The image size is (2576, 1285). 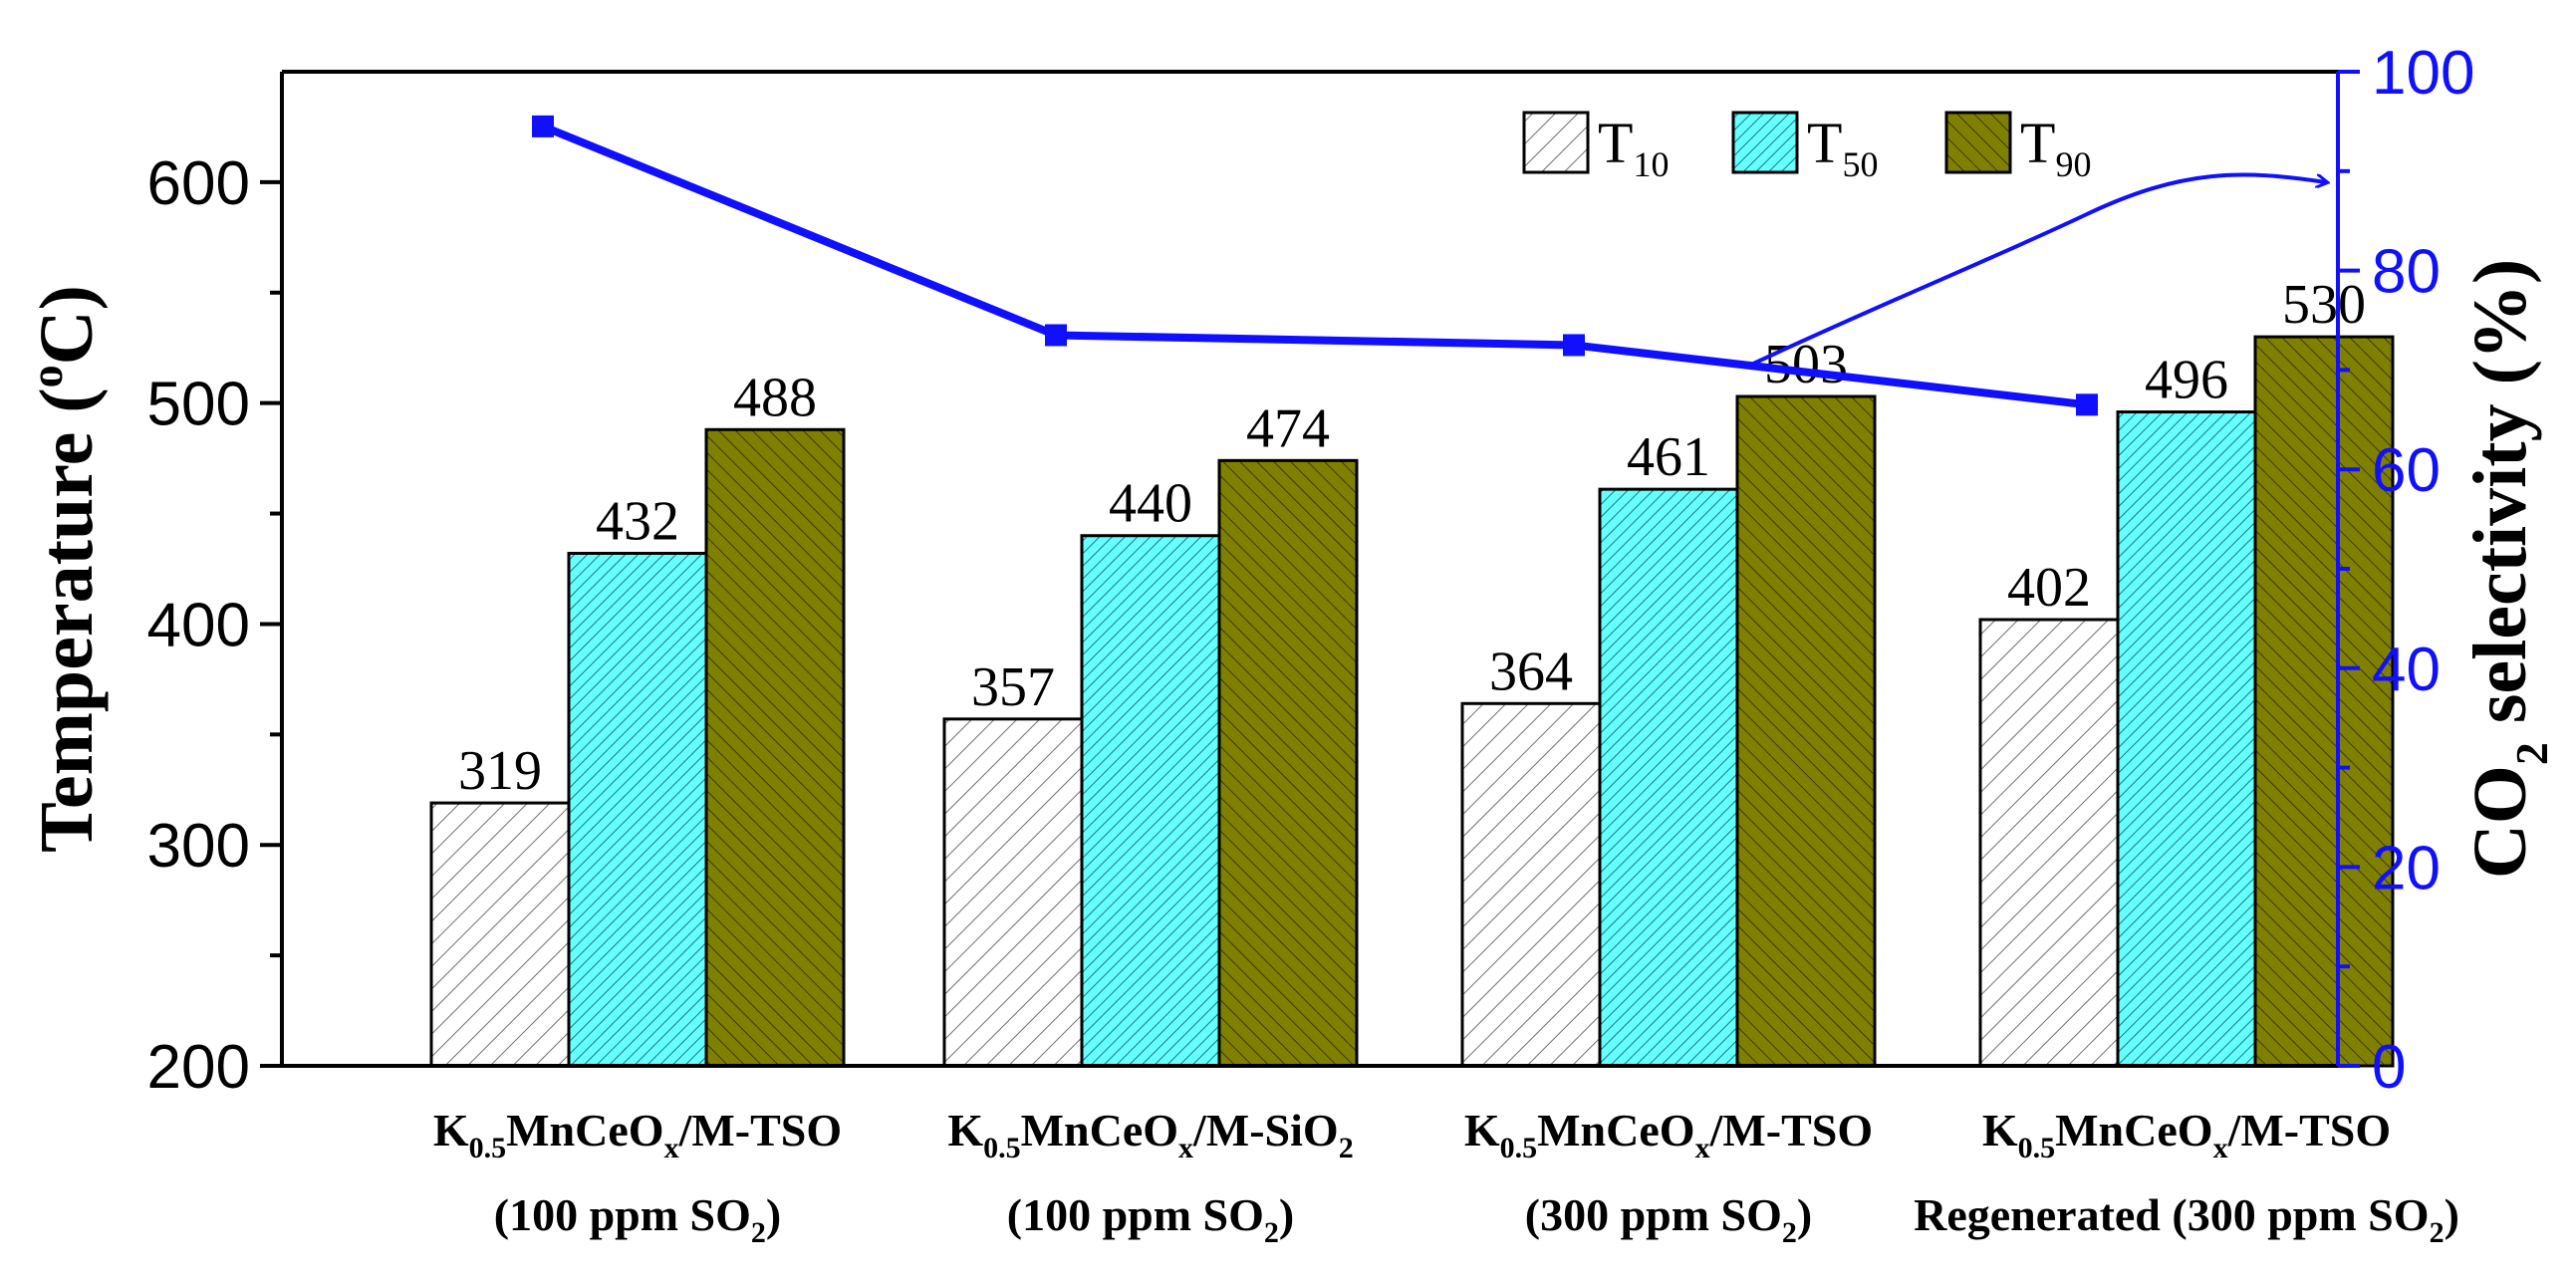 What do you see at coordinates (1013, 687) in the screenshot?
I see `data-label-t10-1: 357` at bounding box center [1013, 687].